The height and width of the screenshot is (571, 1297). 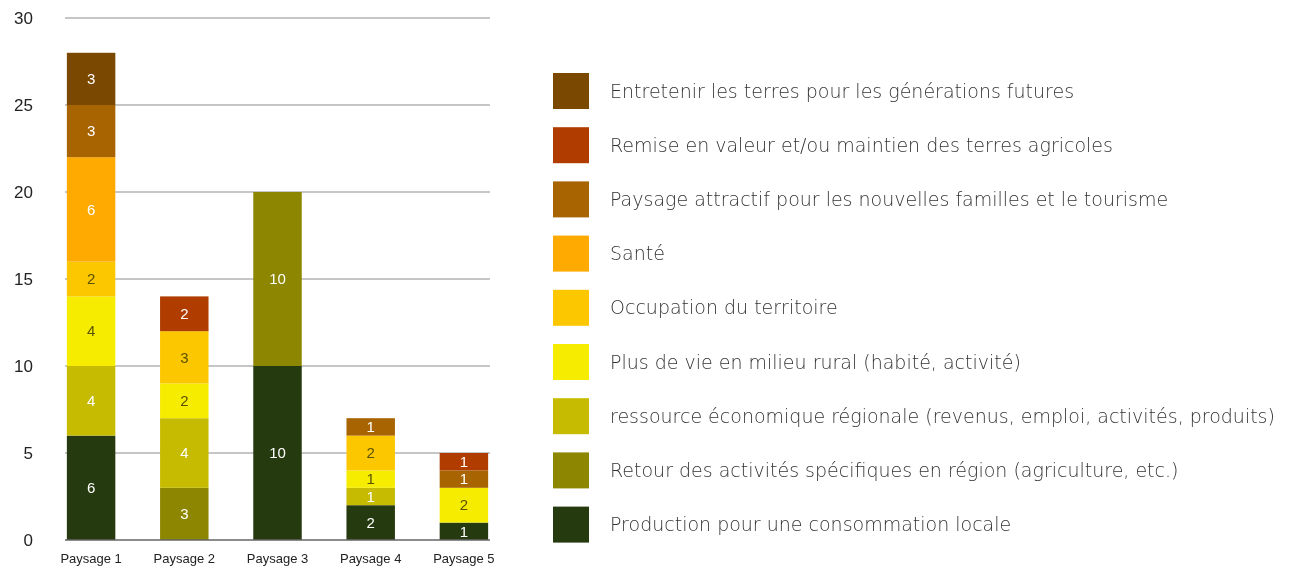 I want to click on legend-label: ressource économique régionale (revenus, emploi, activités, produits), so click(x=942, y=415).